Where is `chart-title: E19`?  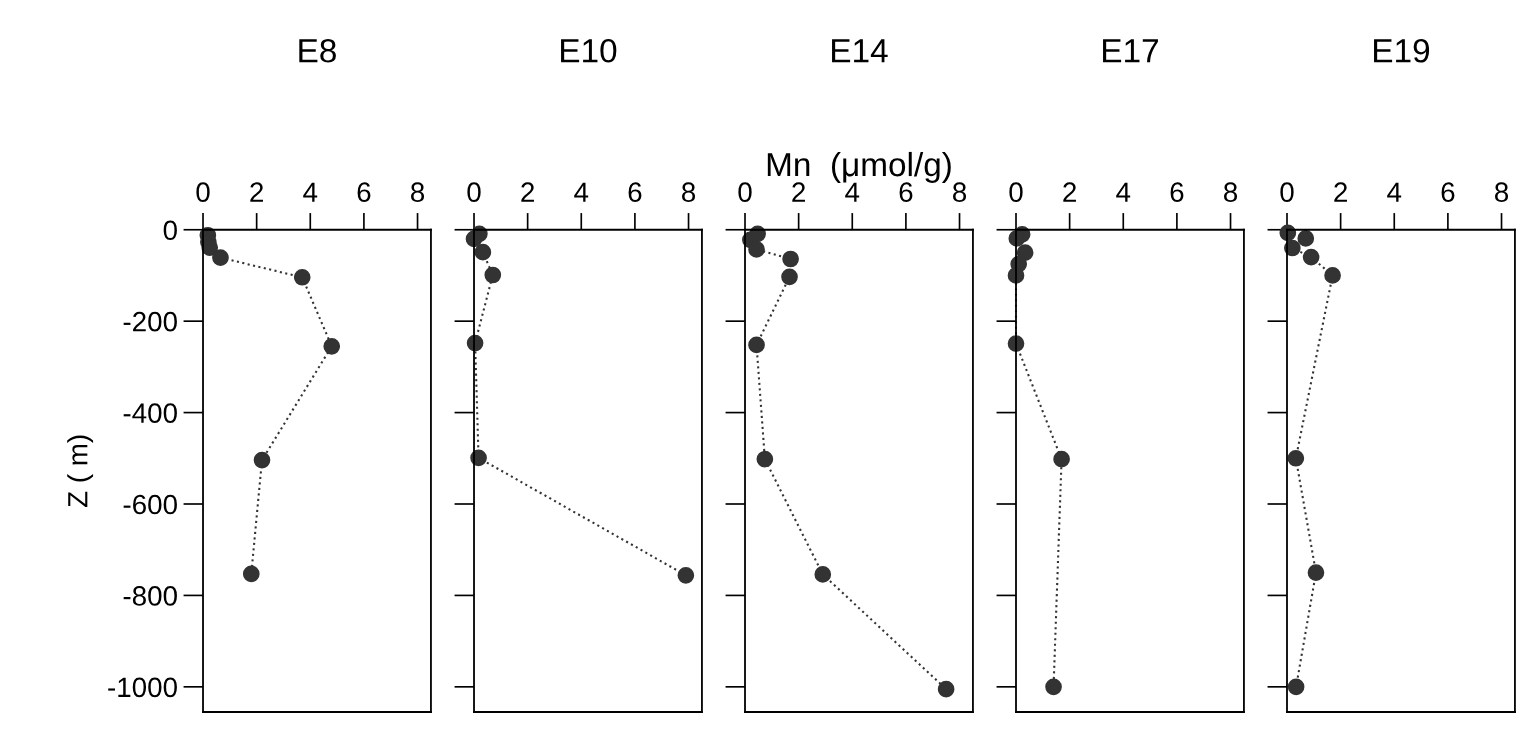 chart-title: E19 is located at coordinates (1402, 50).